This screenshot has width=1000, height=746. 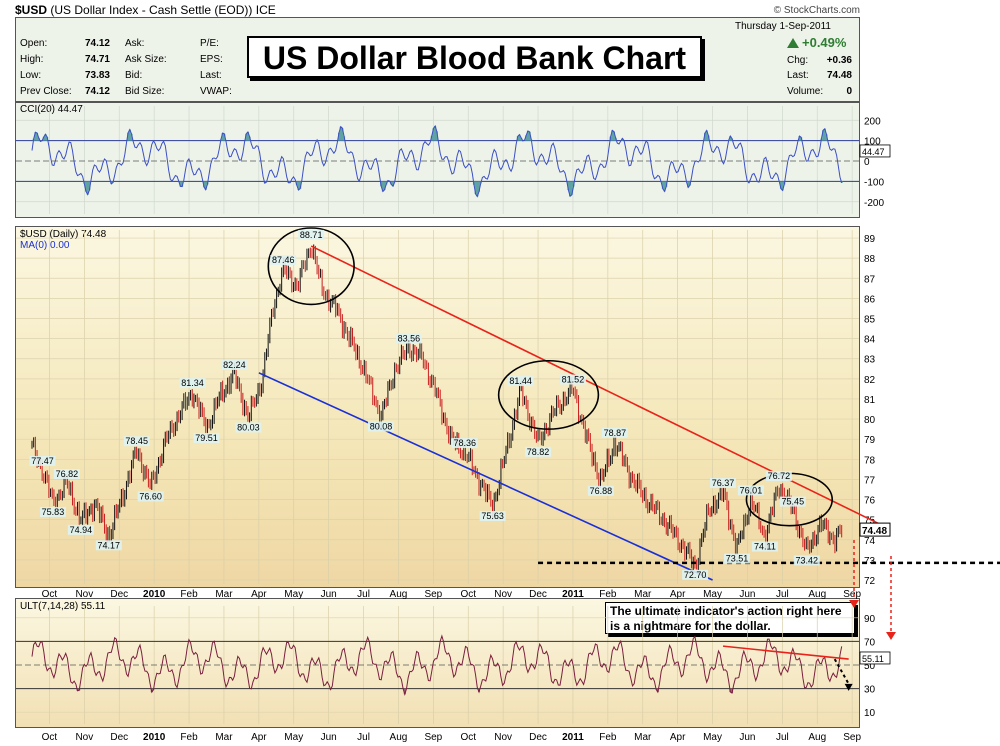 I want to click on price-axis-label: 86, so click(x=870, y=299).